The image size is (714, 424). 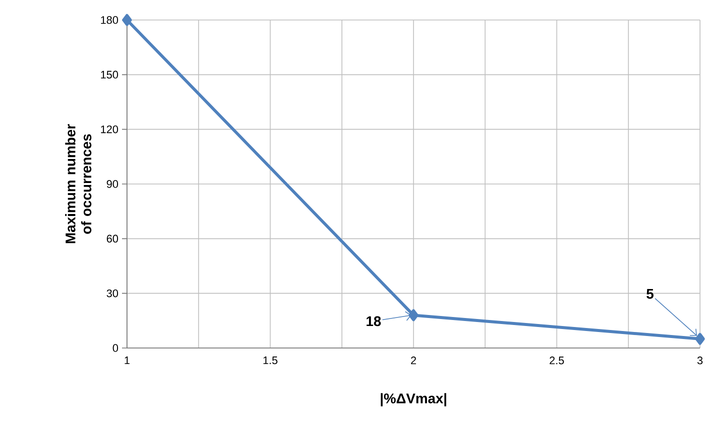 What do you see at coordinates (127, 360) in the screenshot?
I see `x-tick-label: 1` at bounding box center [127, 360].